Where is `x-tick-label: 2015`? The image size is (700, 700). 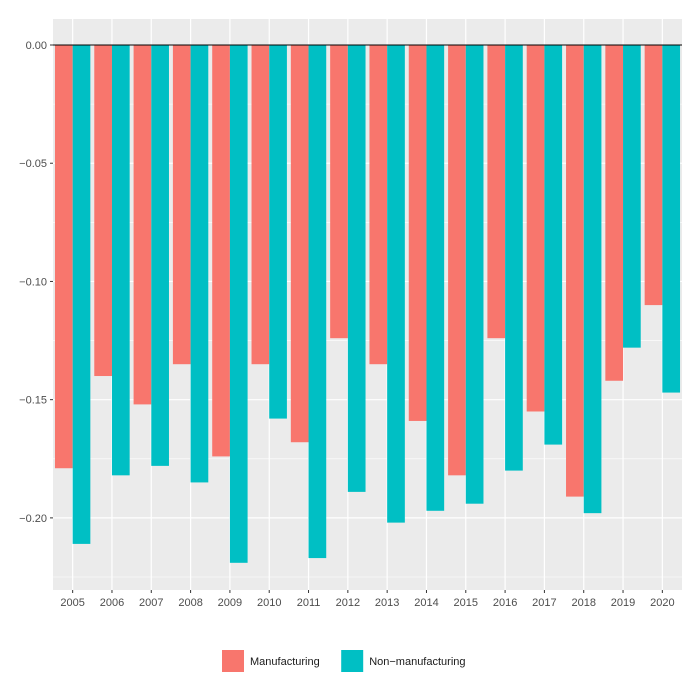
x-tick-label: 2015 is located at coordinates (466, 603).